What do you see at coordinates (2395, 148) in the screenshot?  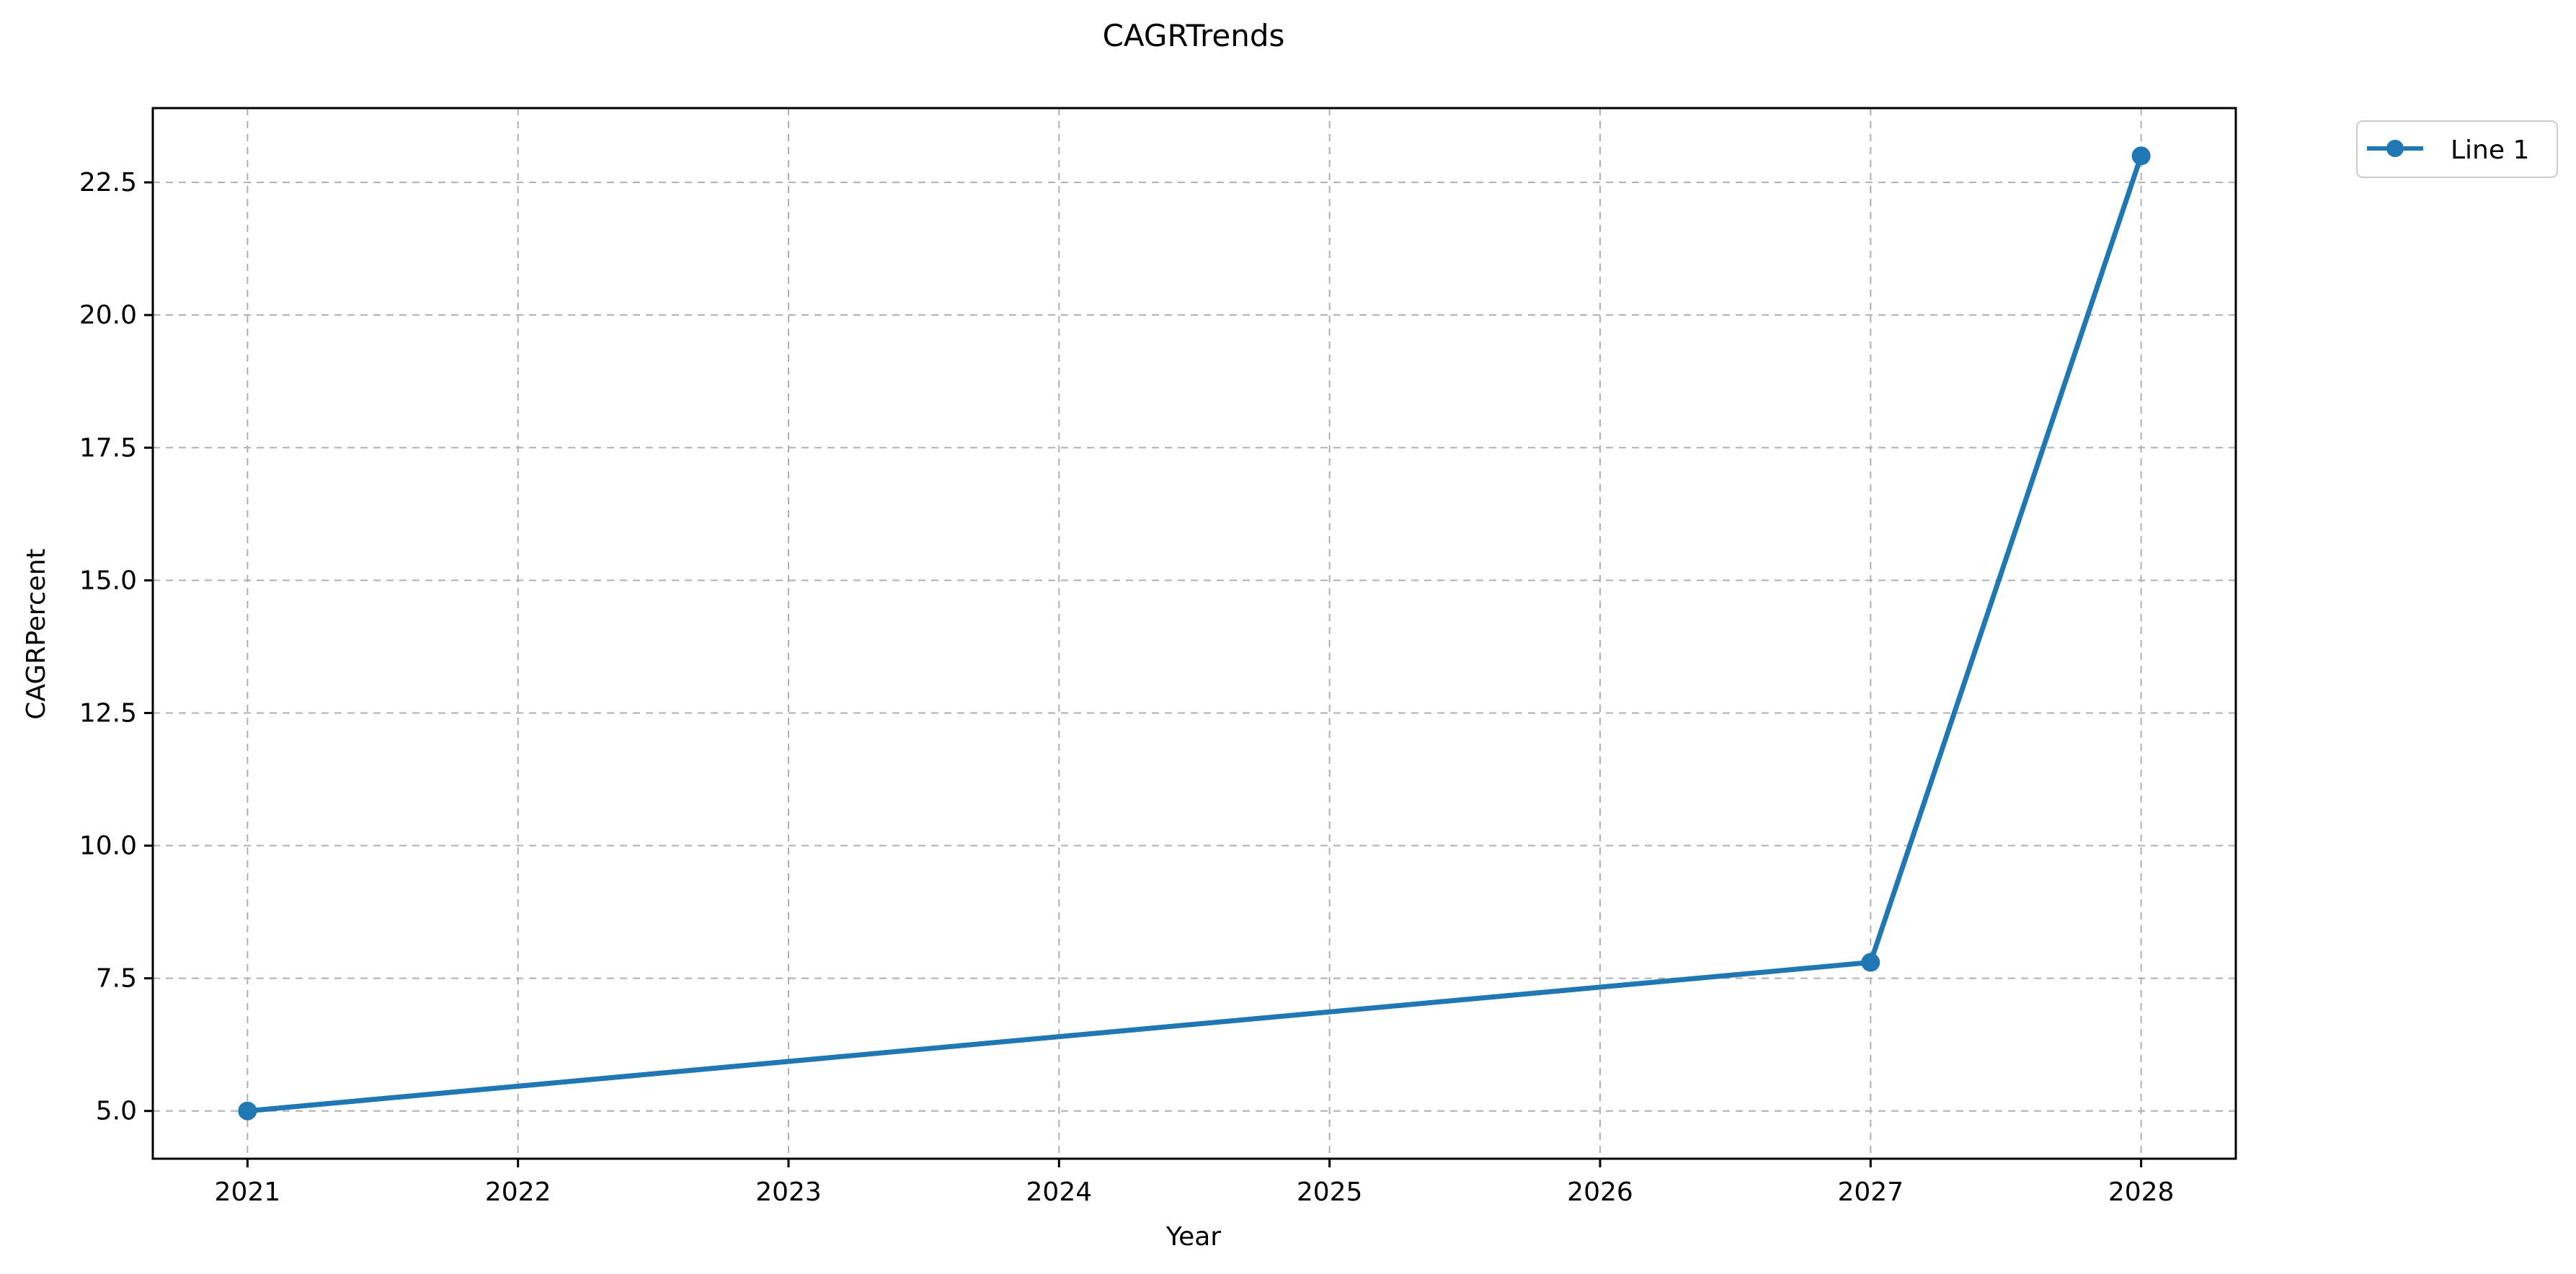 I see `legend-marker-icon` at bounding box center [2395, 148].